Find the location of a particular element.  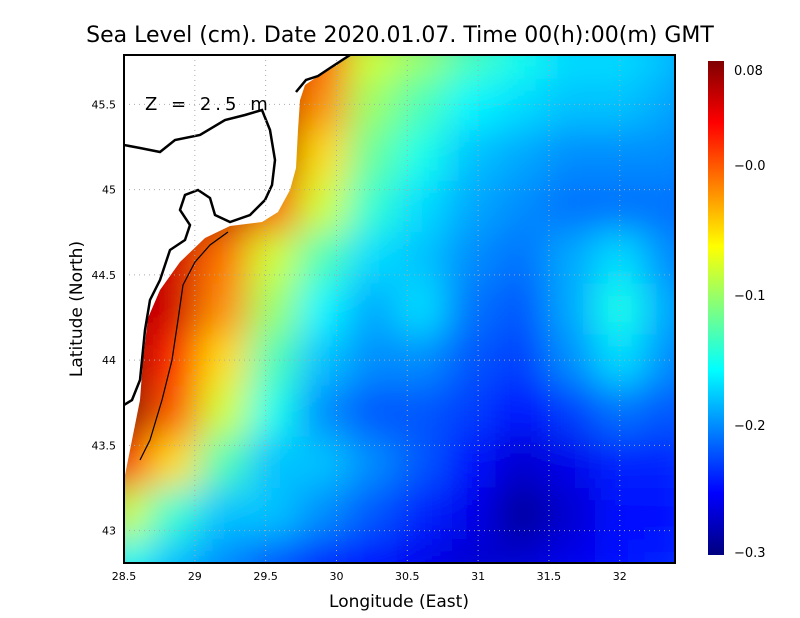

colorbar-tick-label: 0.08 is located at coordinates (748, 71).